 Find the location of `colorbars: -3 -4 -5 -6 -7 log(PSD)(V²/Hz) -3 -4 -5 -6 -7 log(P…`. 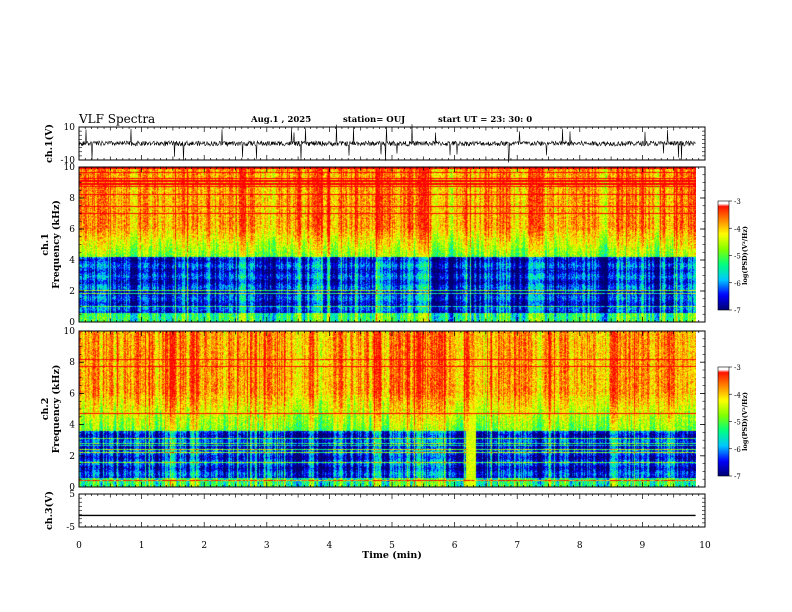

colorbars: -3 -4 -5 -6 -7 log(PSD)(V²/Hz) -3 -4 -5 -6 -7 log(P… is located at coordinates (733, 339).